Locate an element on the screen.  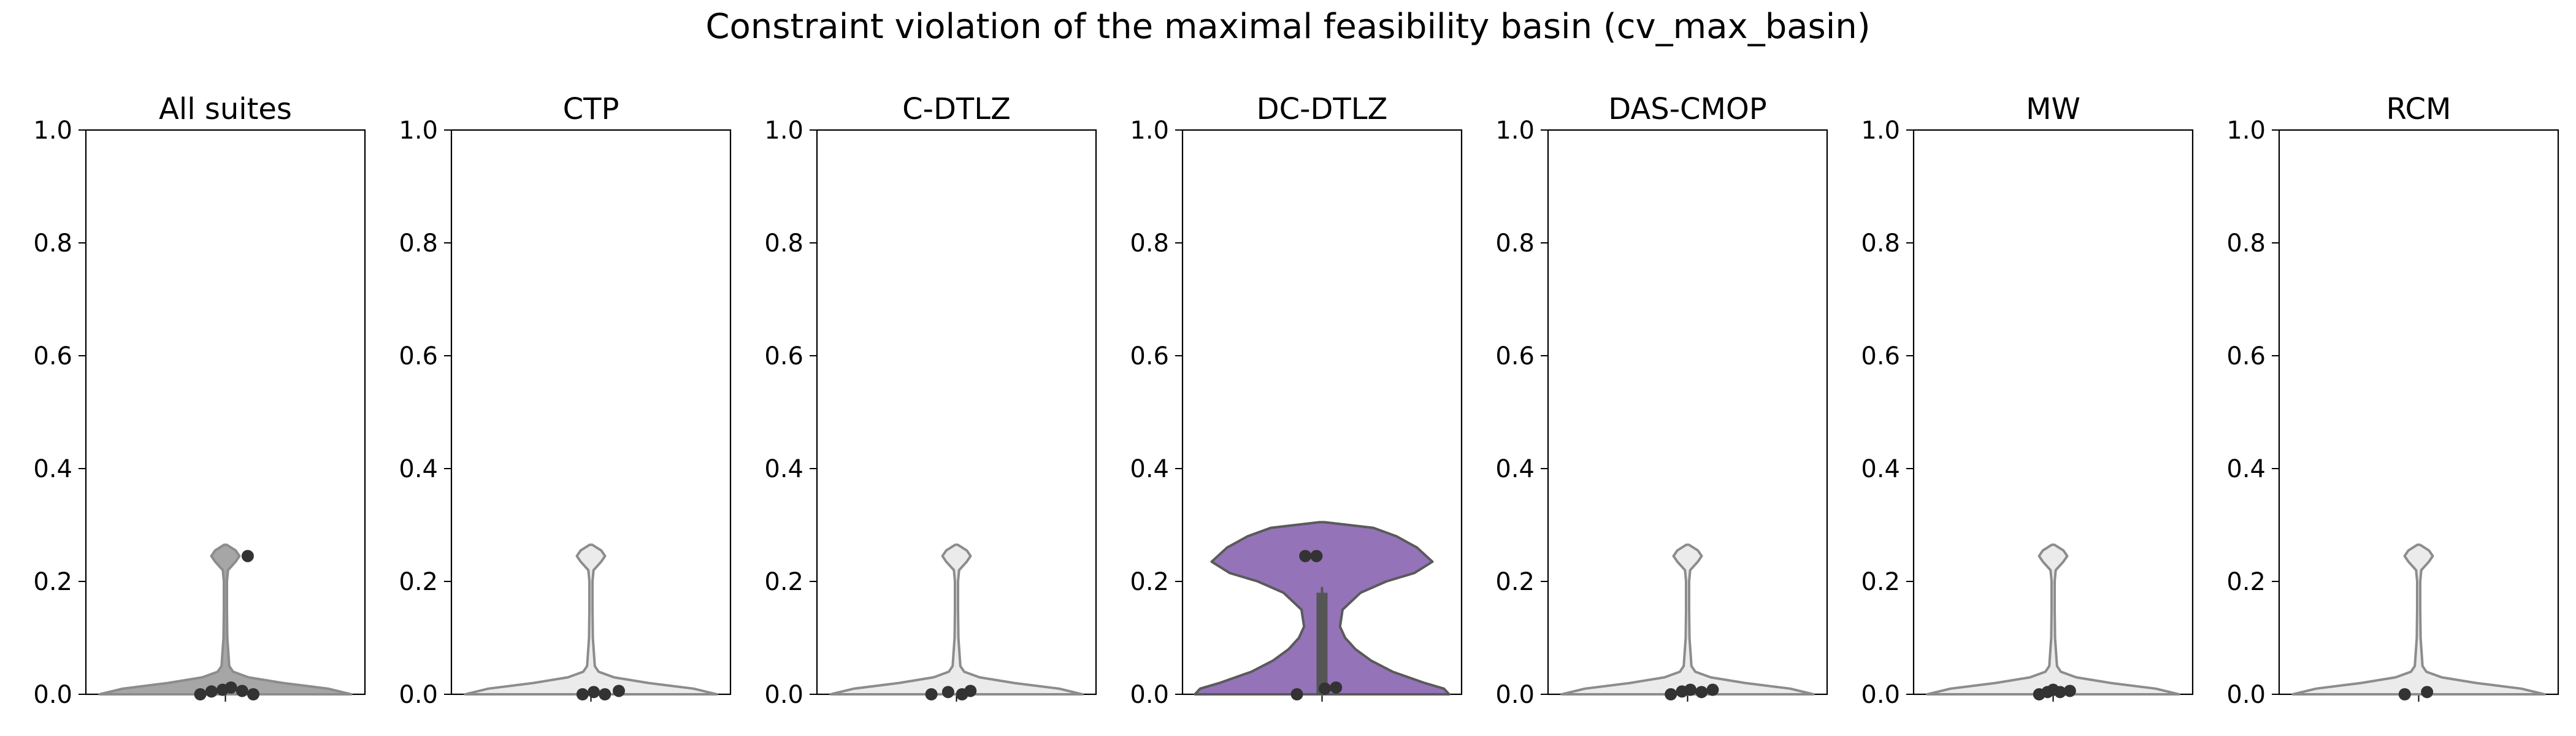
panel-c-dtlz: C-DTLZ 0.0 0.2 0.4 0.6 0.8 1.0 is located at coordinates (930, 400).